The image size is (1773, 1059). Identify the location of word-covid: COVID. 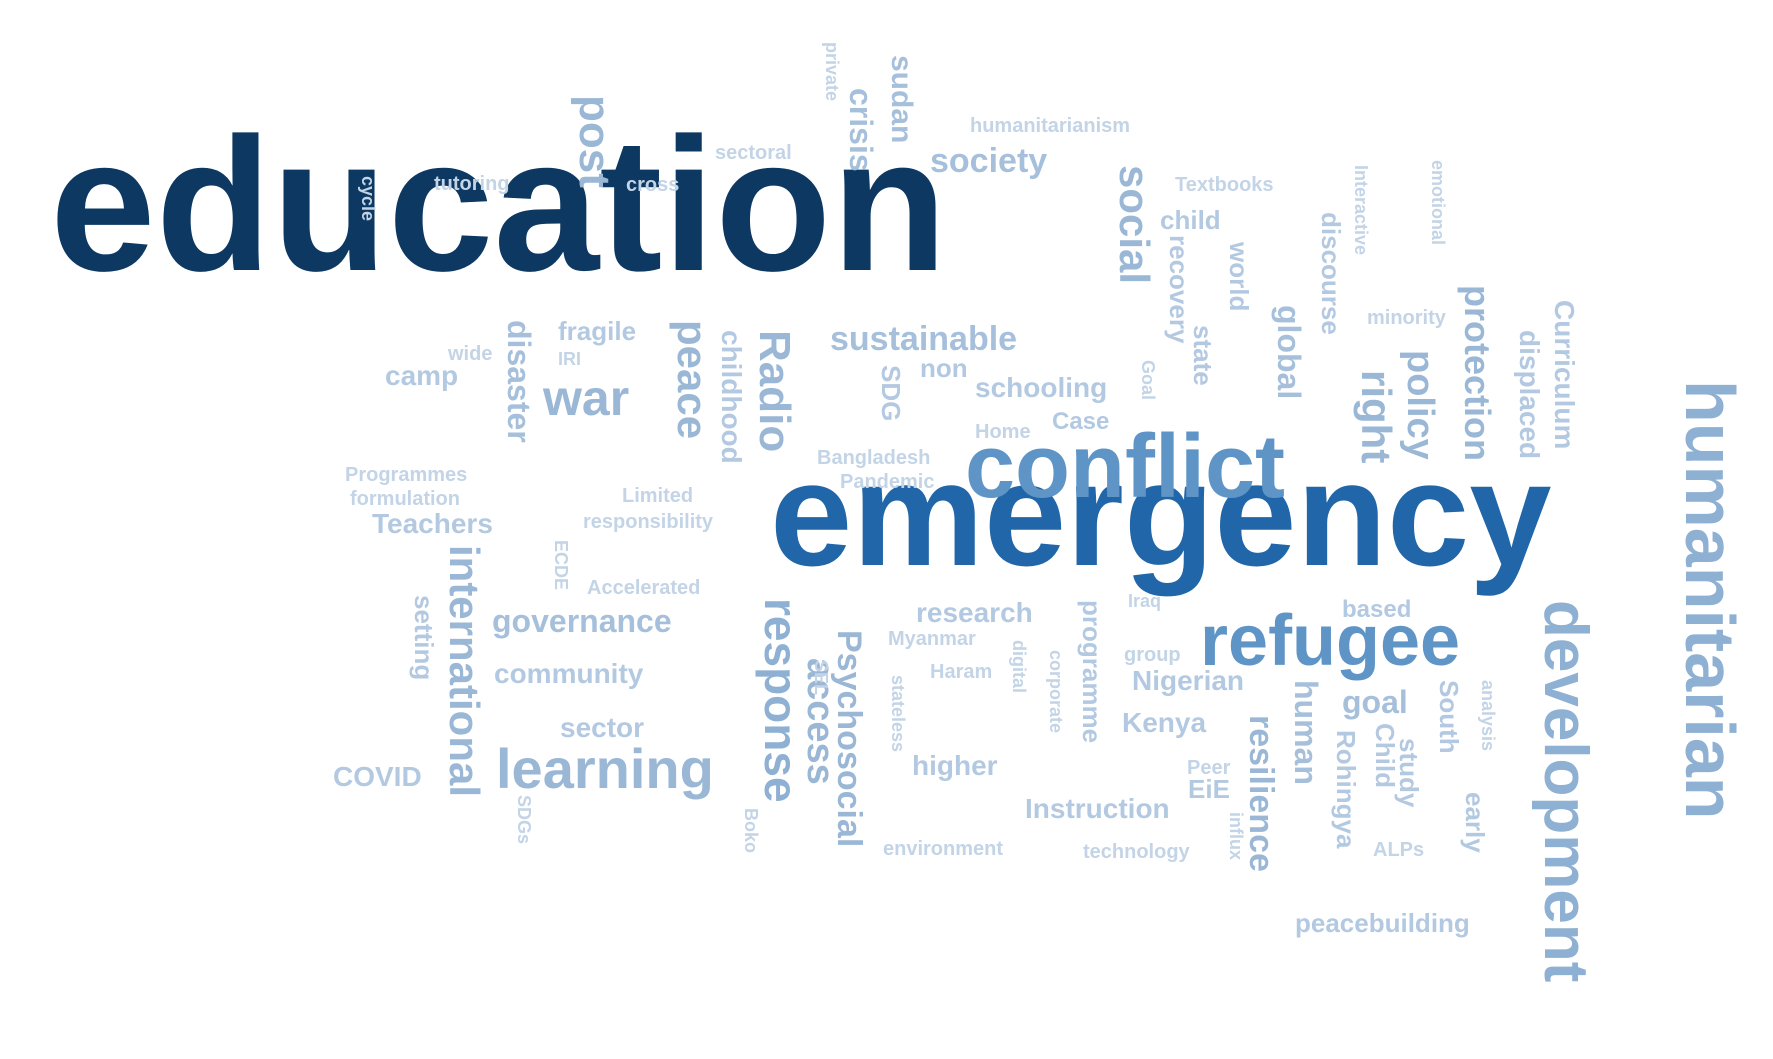
(377, 776).